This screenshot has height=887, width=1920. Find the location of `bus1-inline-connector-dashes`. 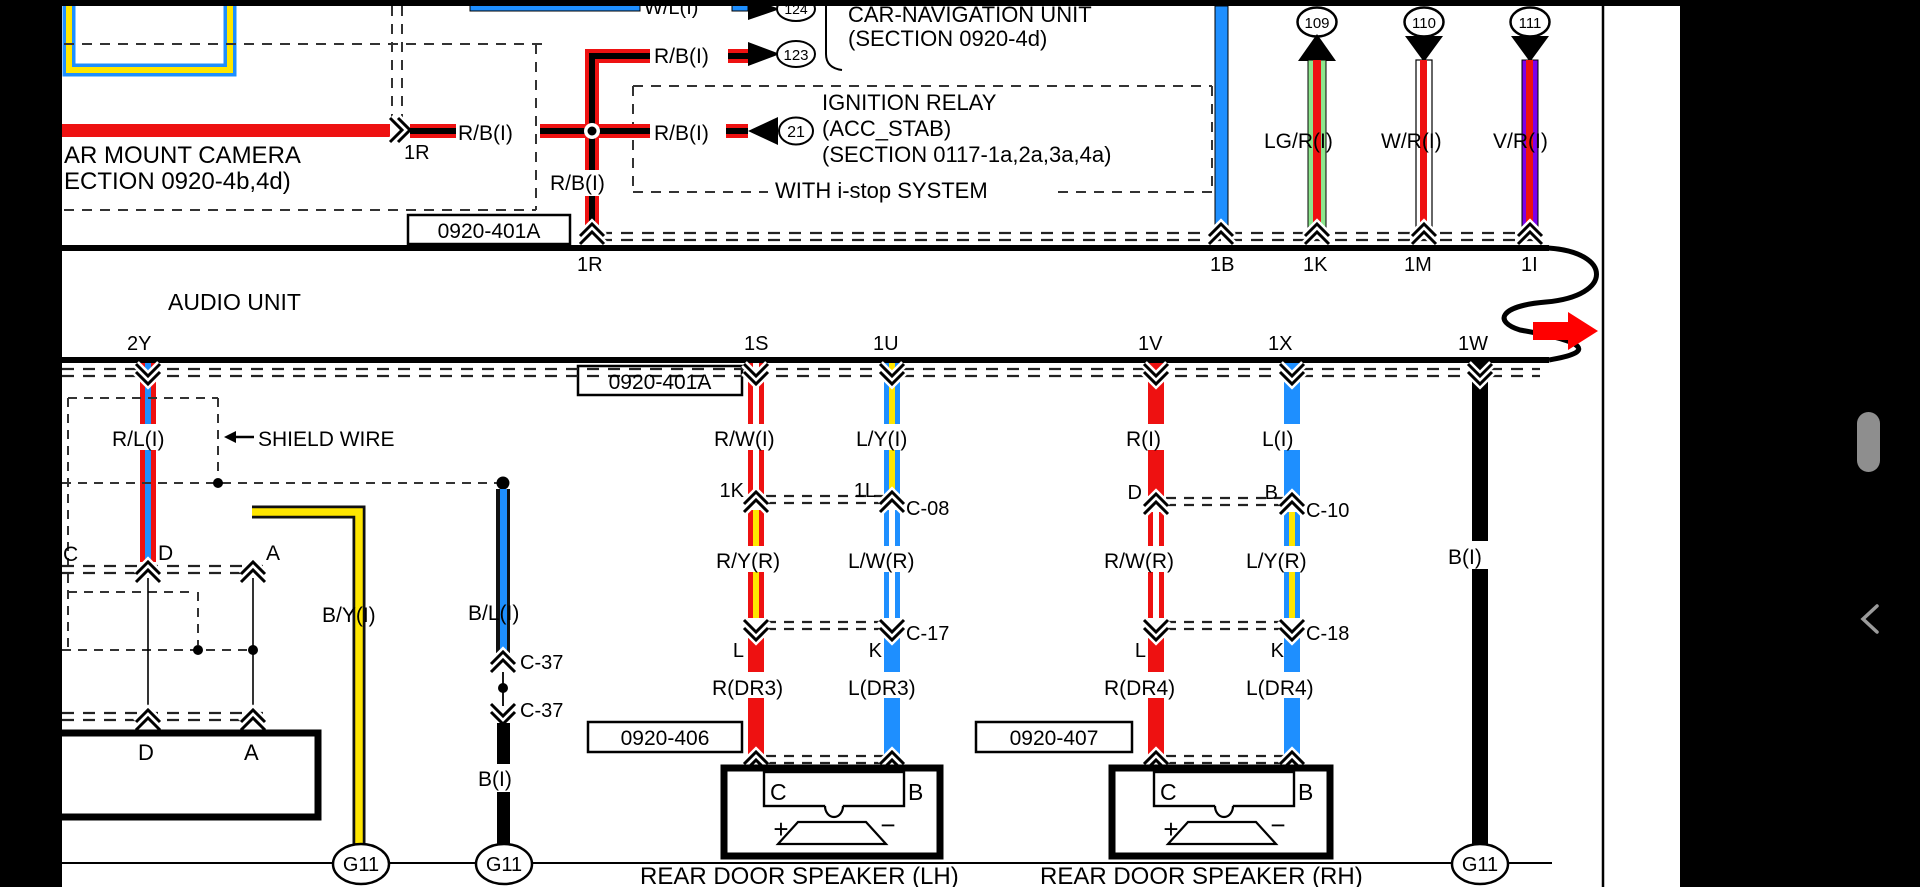

bus1-inline-connector-dashes is located at coordinates (1071, 236).